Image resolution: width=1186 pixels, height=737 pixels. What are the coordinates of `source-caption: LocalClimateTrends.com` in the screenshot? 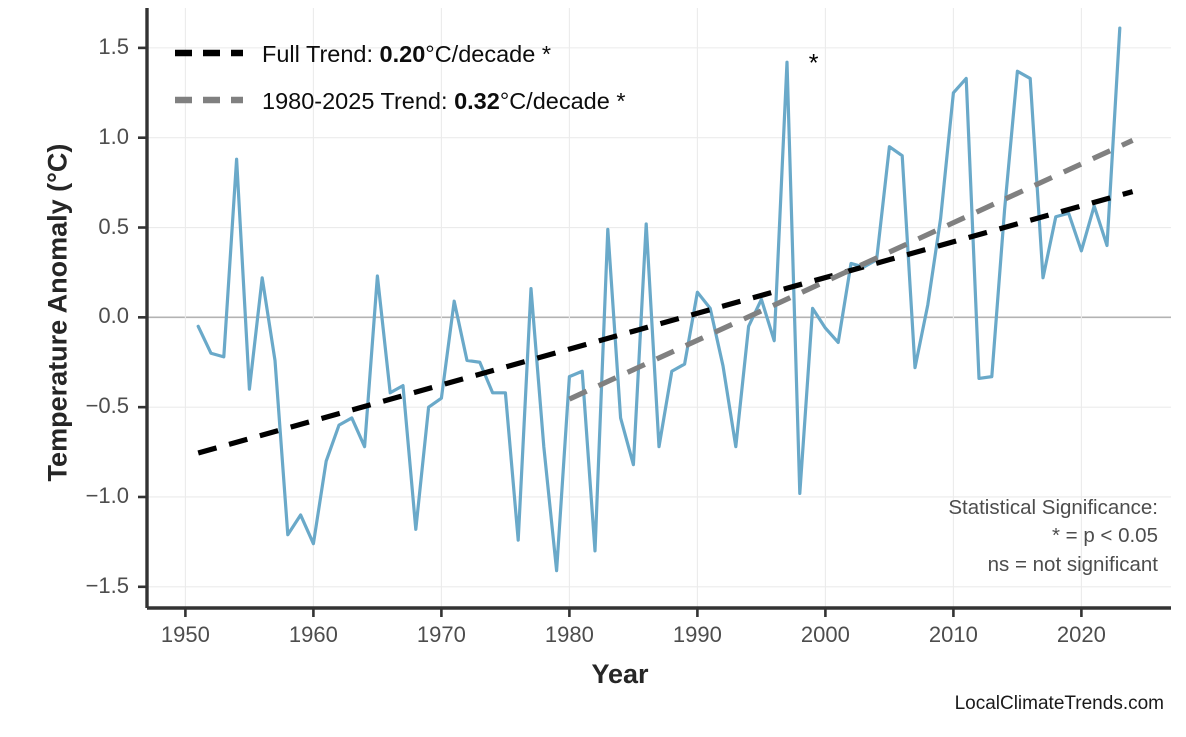 It's located at (1059, 703).